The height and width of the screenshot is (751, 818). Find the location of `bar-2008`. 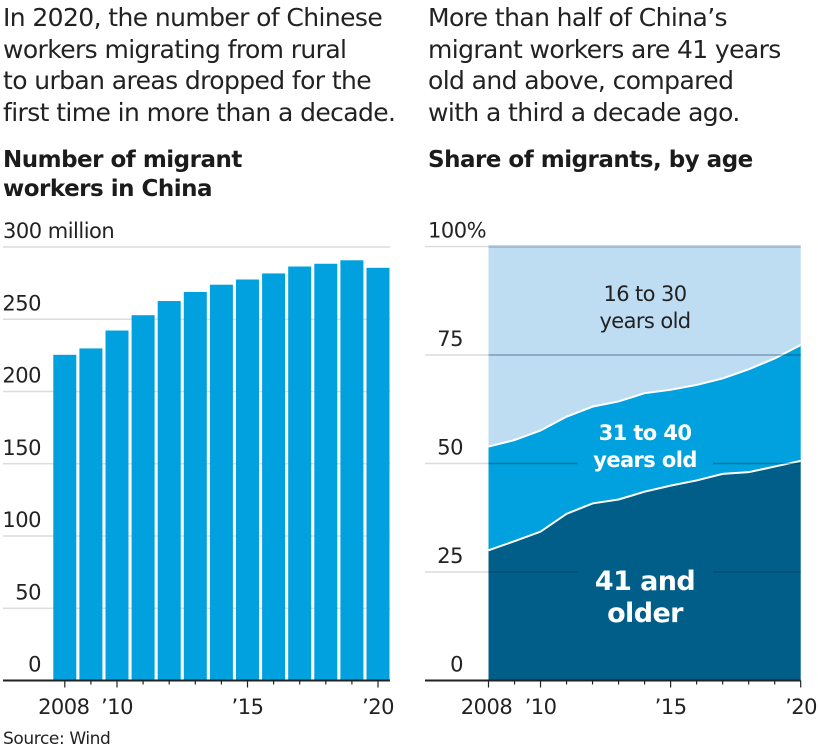

bar-2008 is located at coordinates (65, 517).